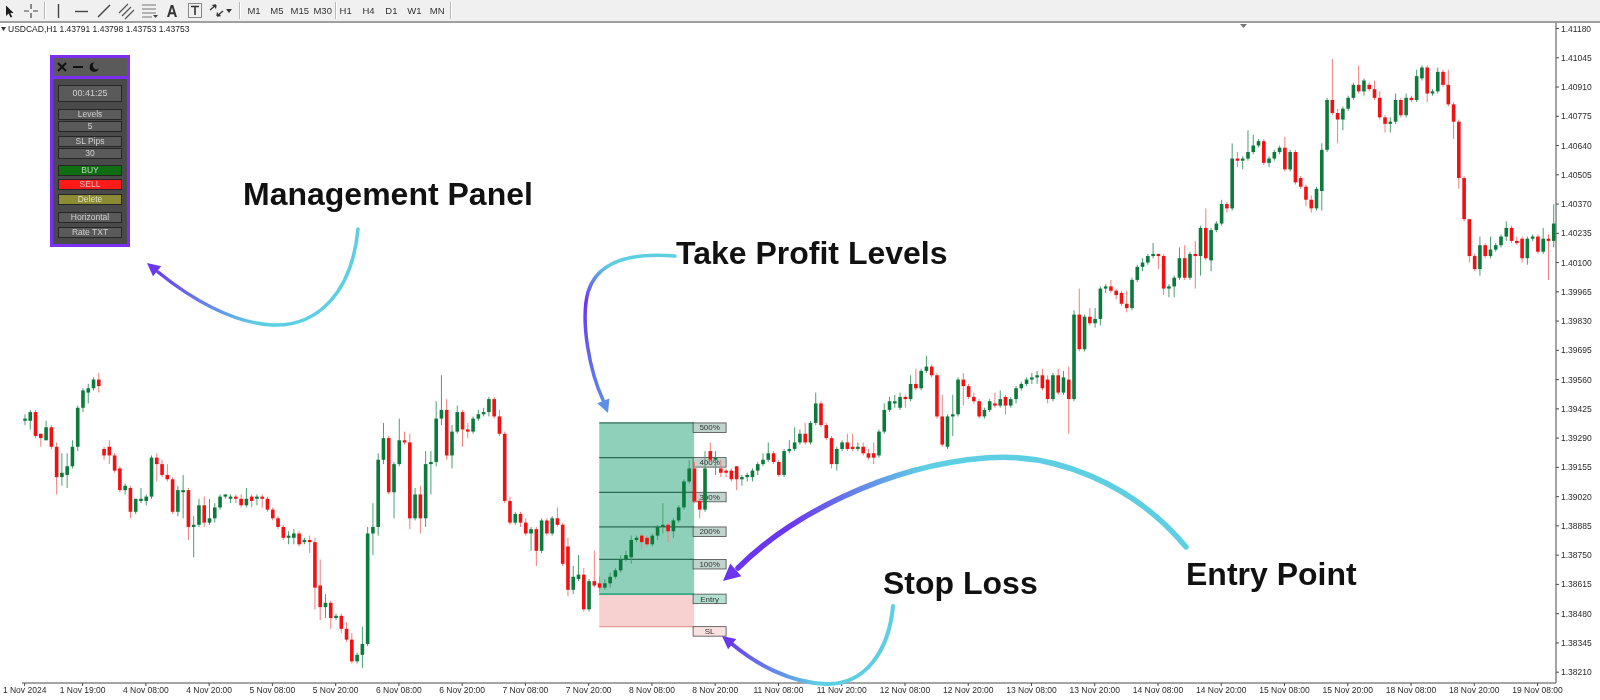 The height and width of the screenshot is (700, 1600). Describe the element at coordinates (1576, 57) in the screenshot. I see `y-tick-label: 1.41045` at that location.